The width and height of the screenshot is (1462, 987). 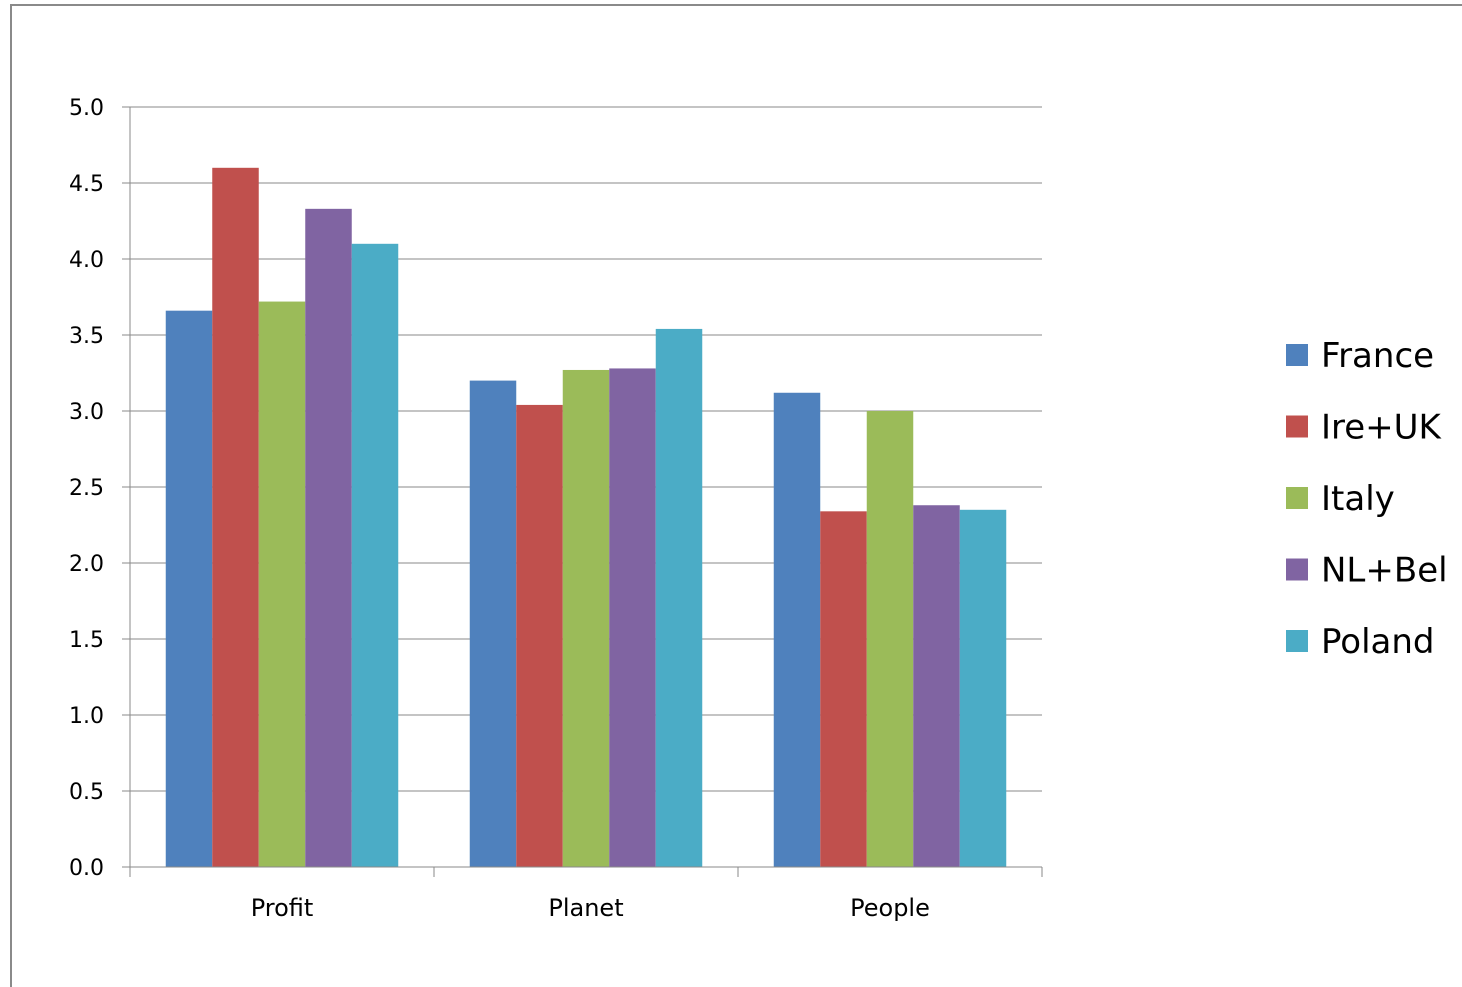 I want to click on bar-italy-profit, so click(x=282, y=584).